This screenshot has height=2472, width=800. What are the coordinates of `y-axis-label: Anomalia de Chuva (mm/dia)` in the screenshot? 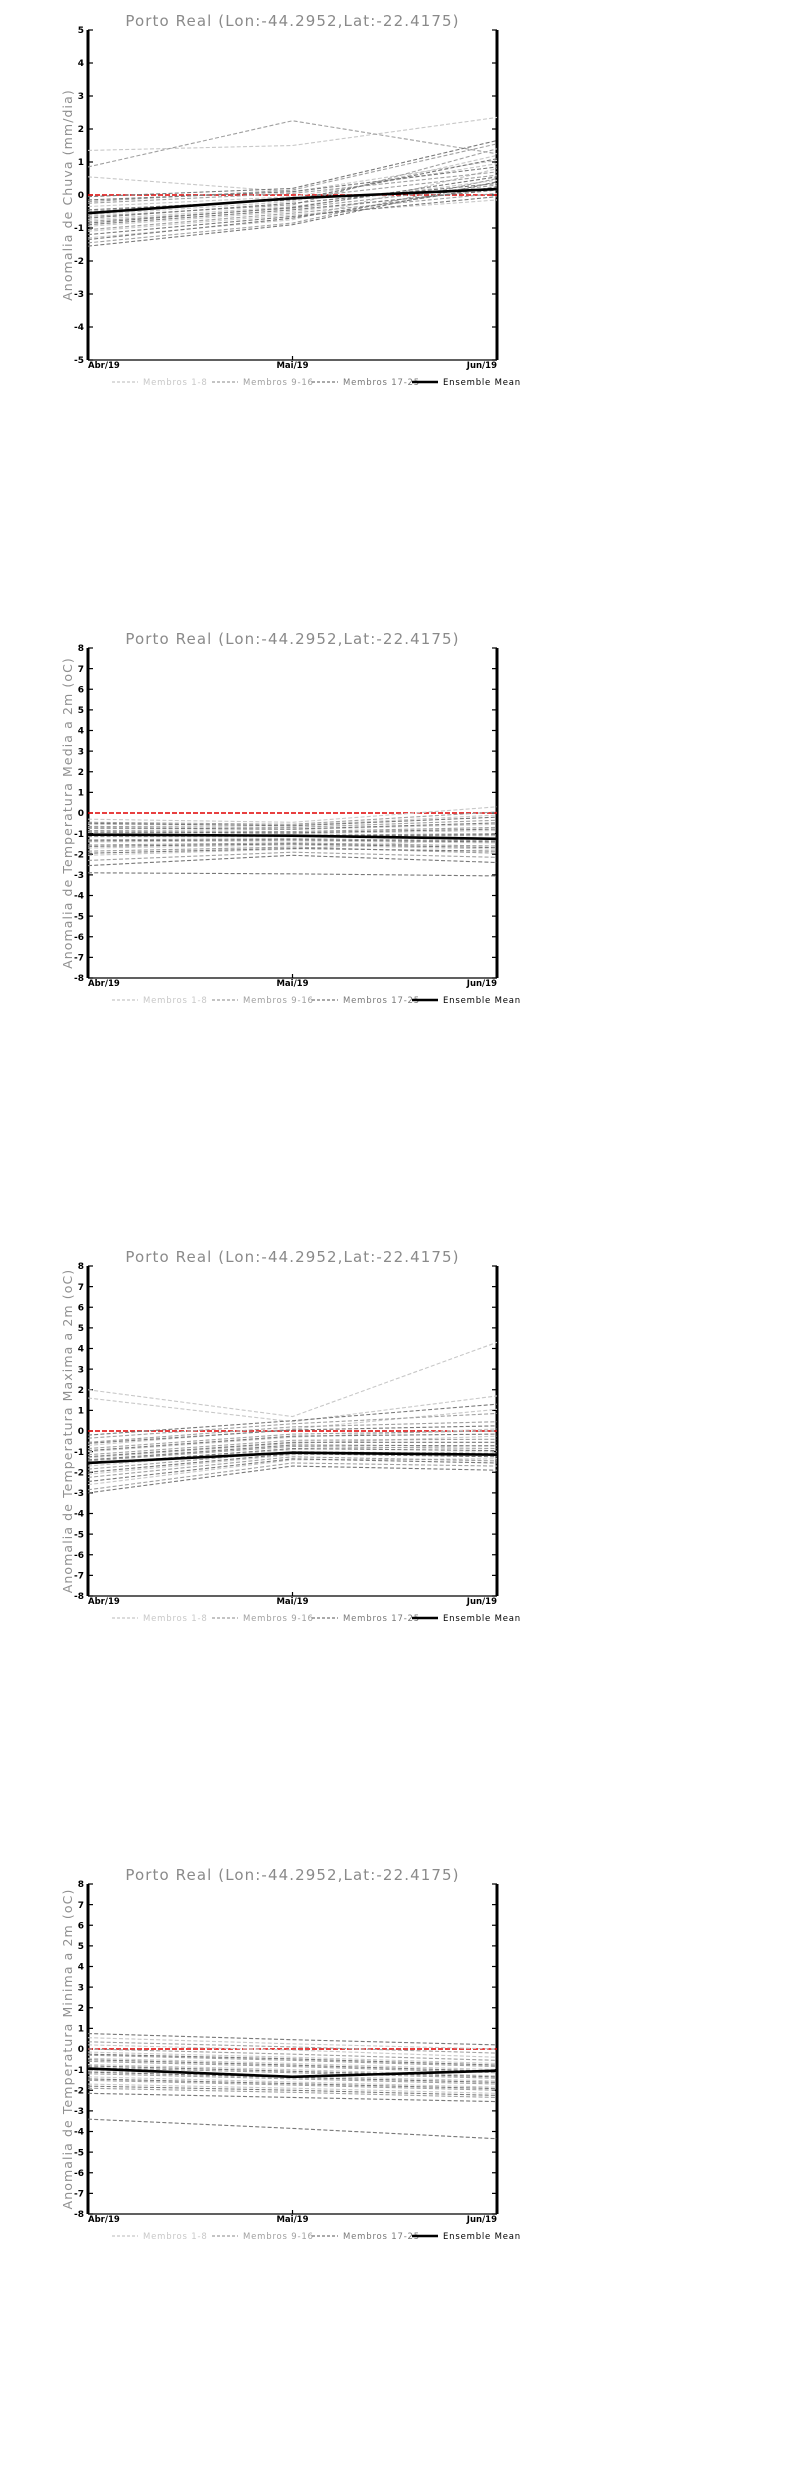 It's located at (67, 195).